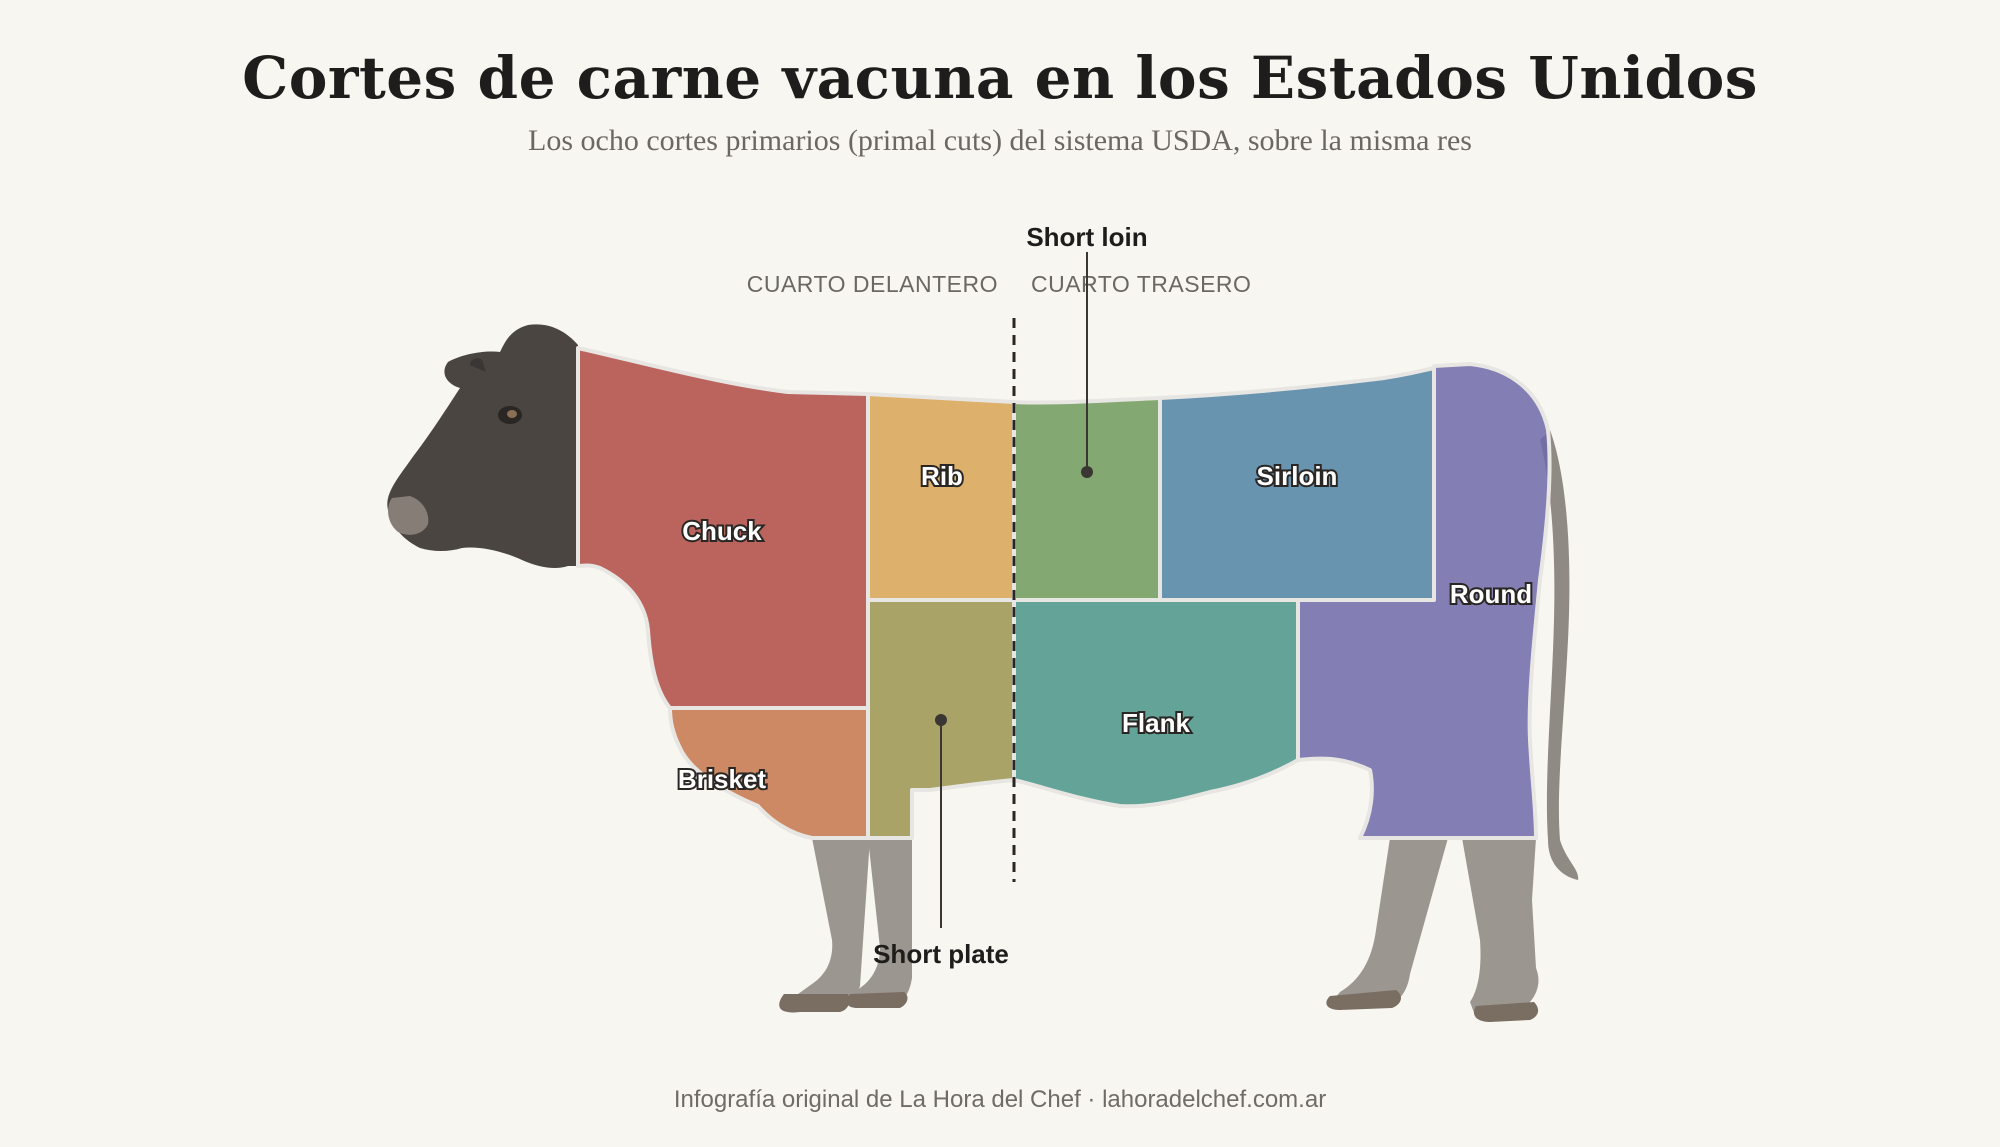 This screenshot has width=2000, height=1147. Describe the element at coordinates (1087, 472) in the screenshot. I see `short-loin-dot` at that location.